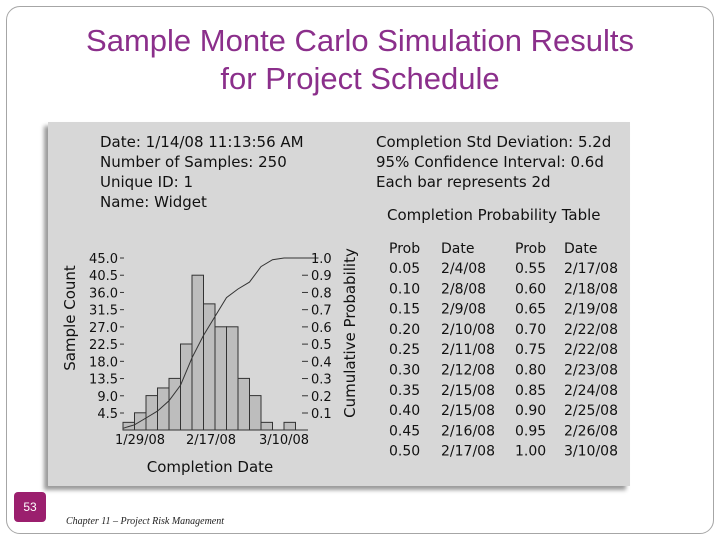  I want to click on table-cell-date: 2/4/08, so click(463, 269).